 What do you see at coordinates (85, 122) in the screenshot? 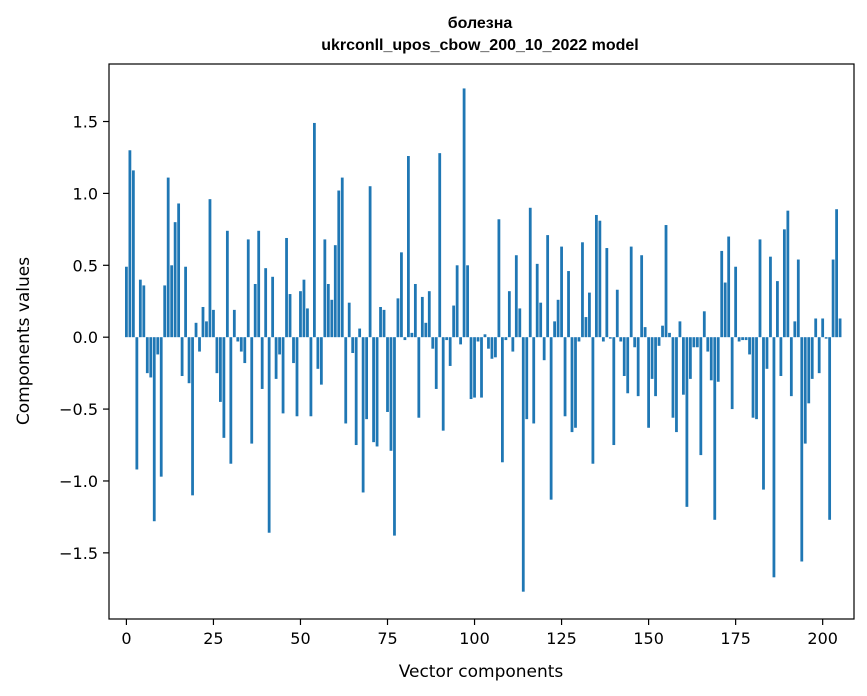
I see `y-tick-label: 1.5` at bounding box center [85, 122].